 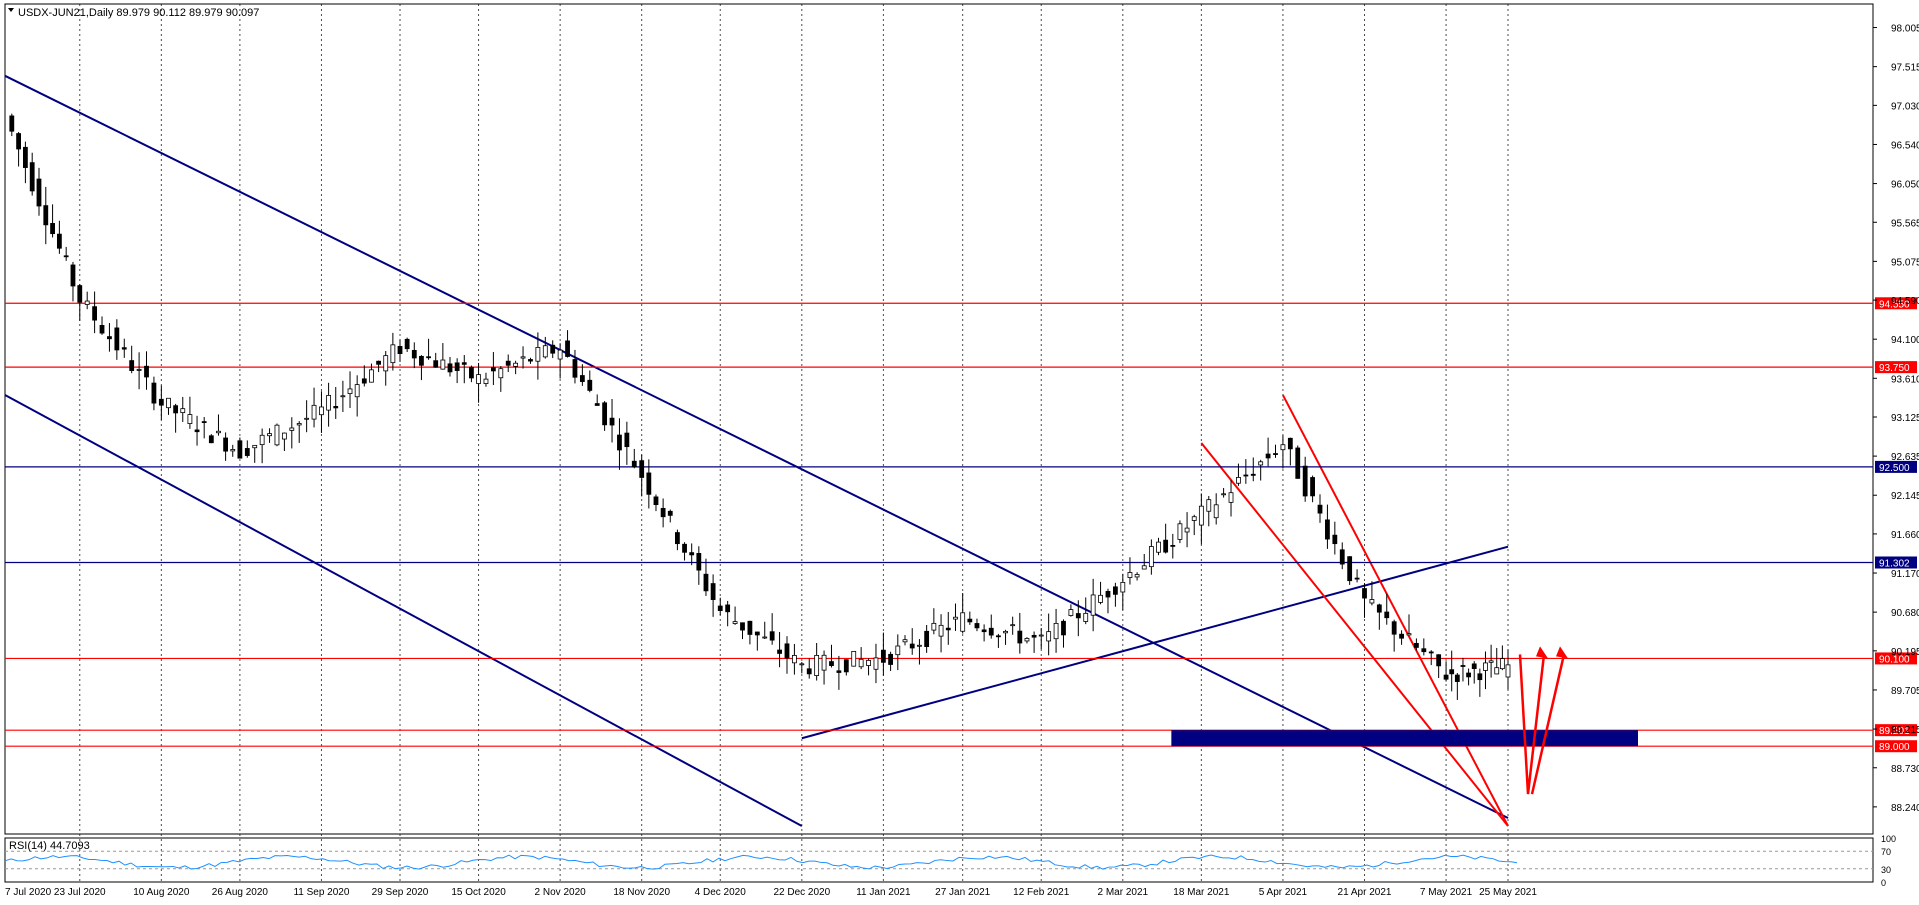 What do you see at coordinates (1886, 852) in the screenshot?
I see `rsi-tick-label: 70` at bounding box center [1886, 852].